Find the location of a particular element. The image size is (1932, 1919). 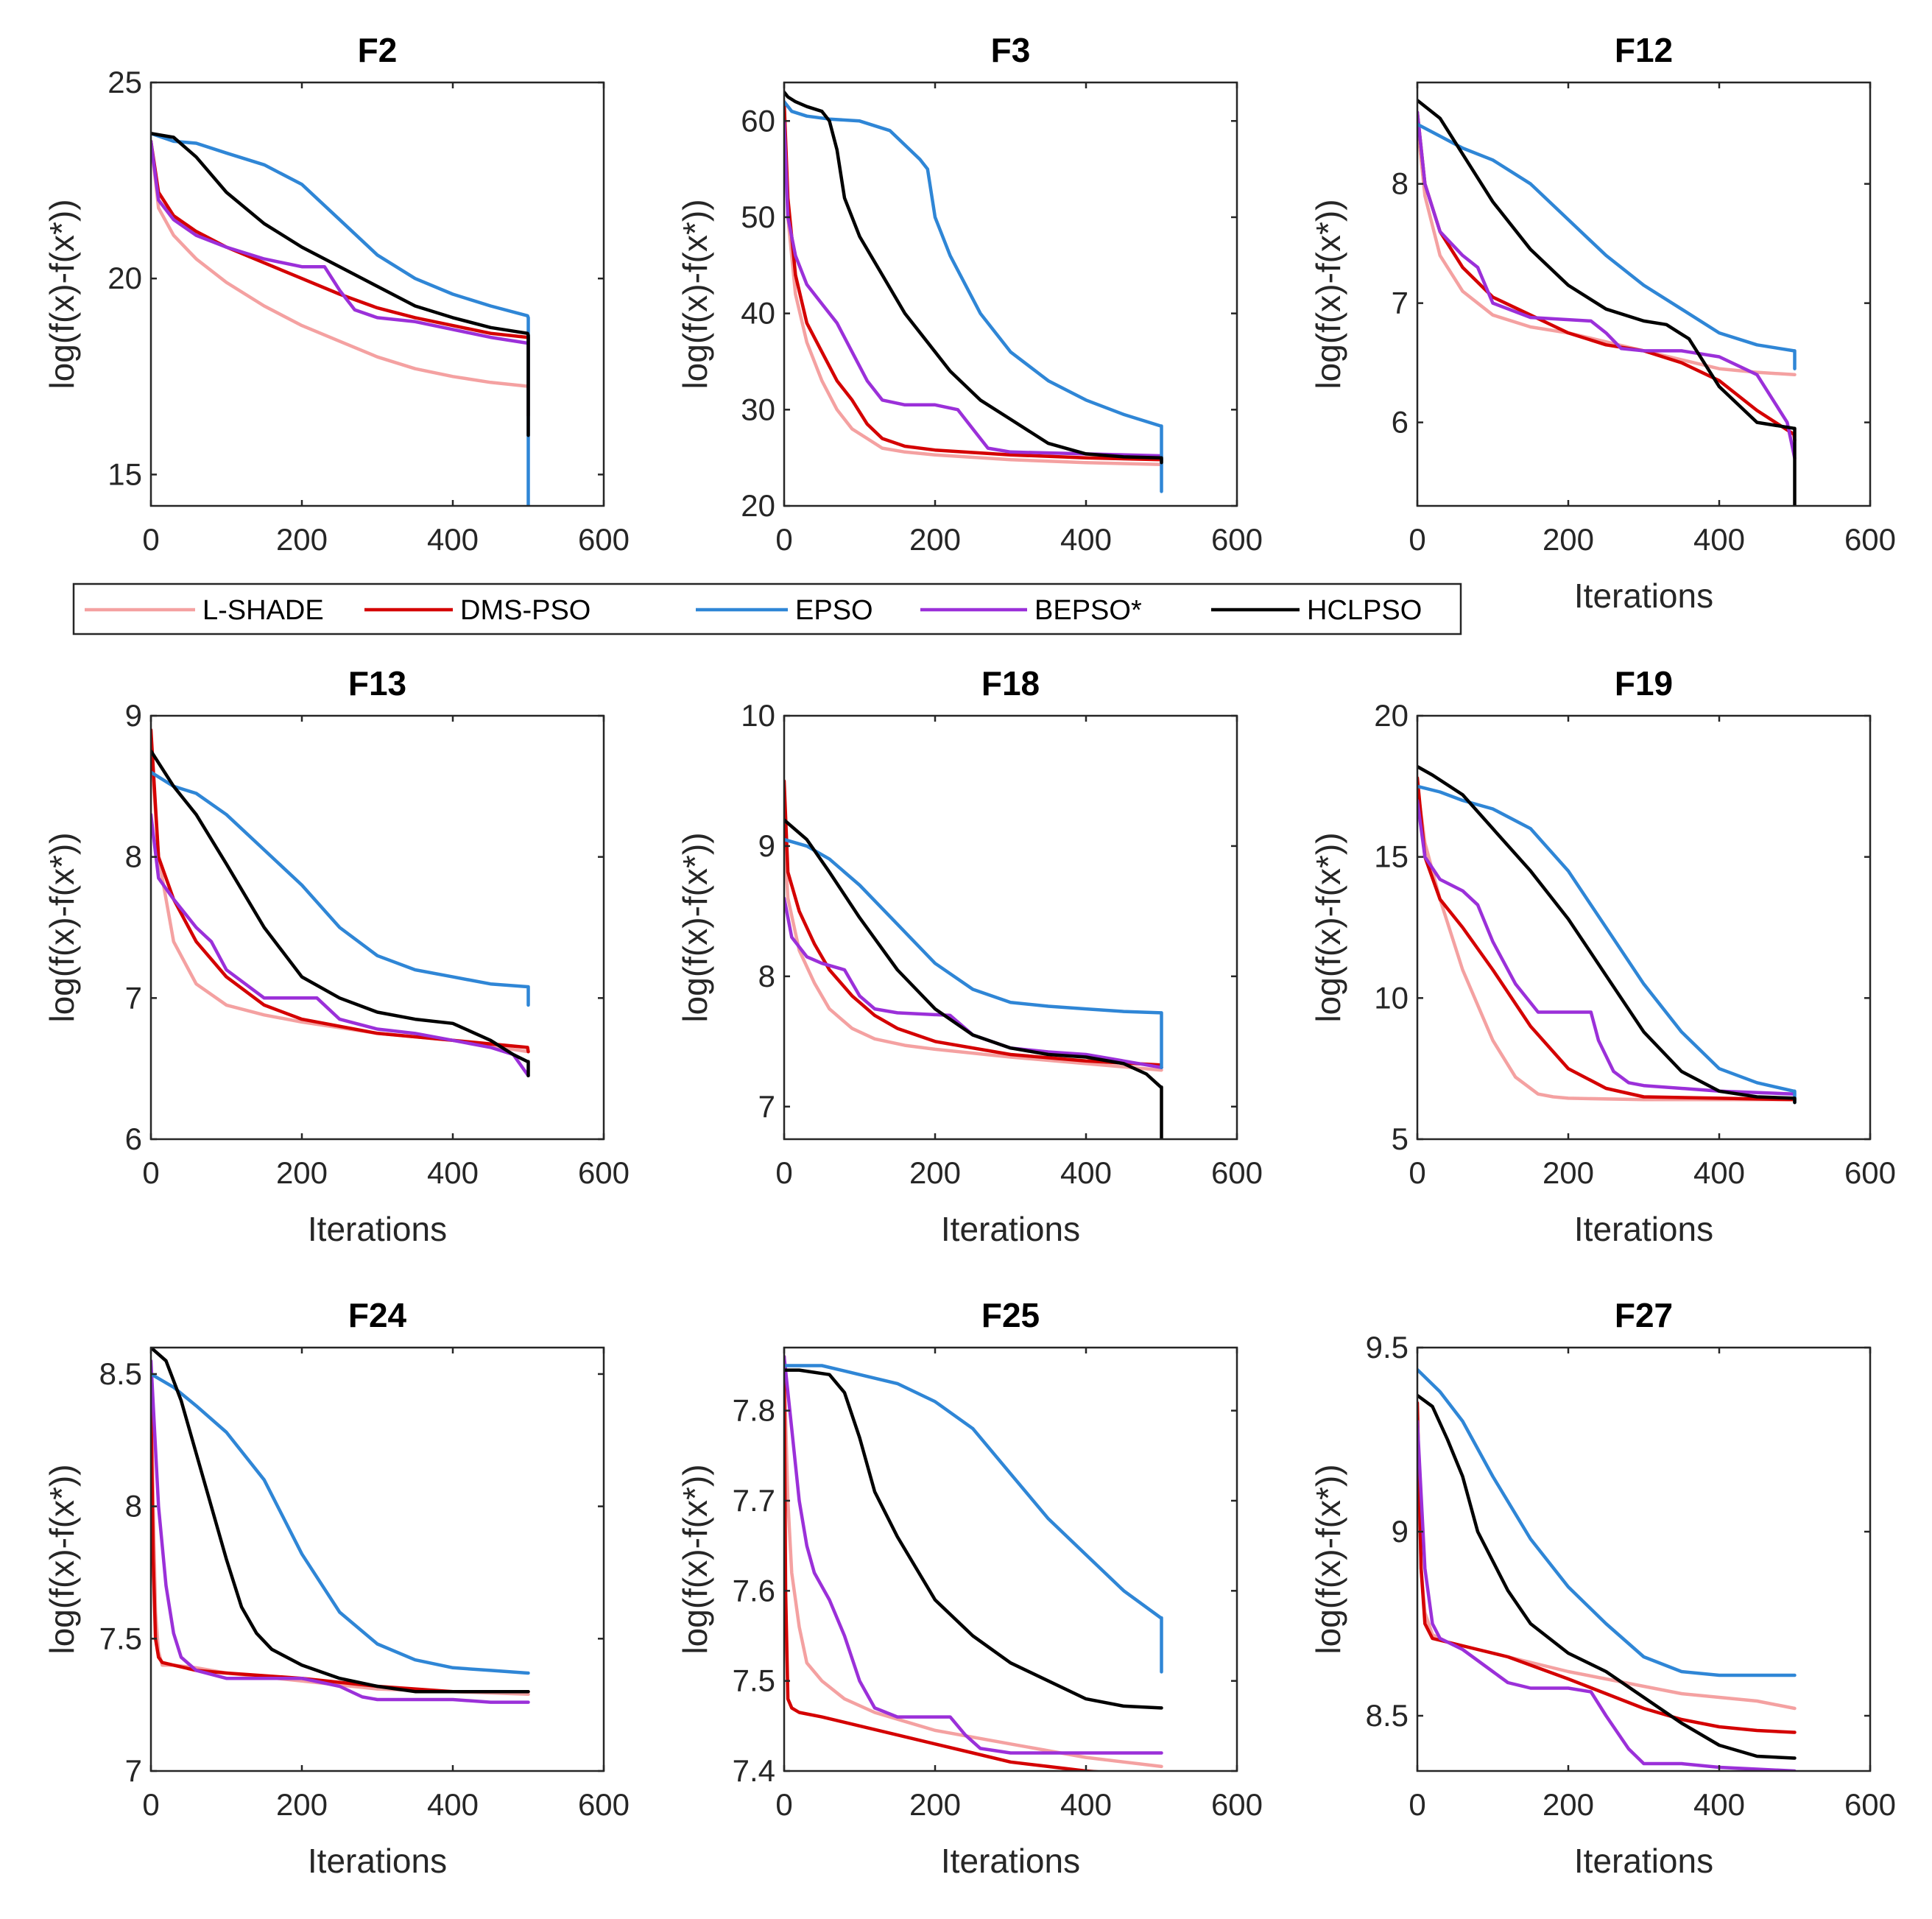

chart-title: F18 is located at coordinates (1010, 683).